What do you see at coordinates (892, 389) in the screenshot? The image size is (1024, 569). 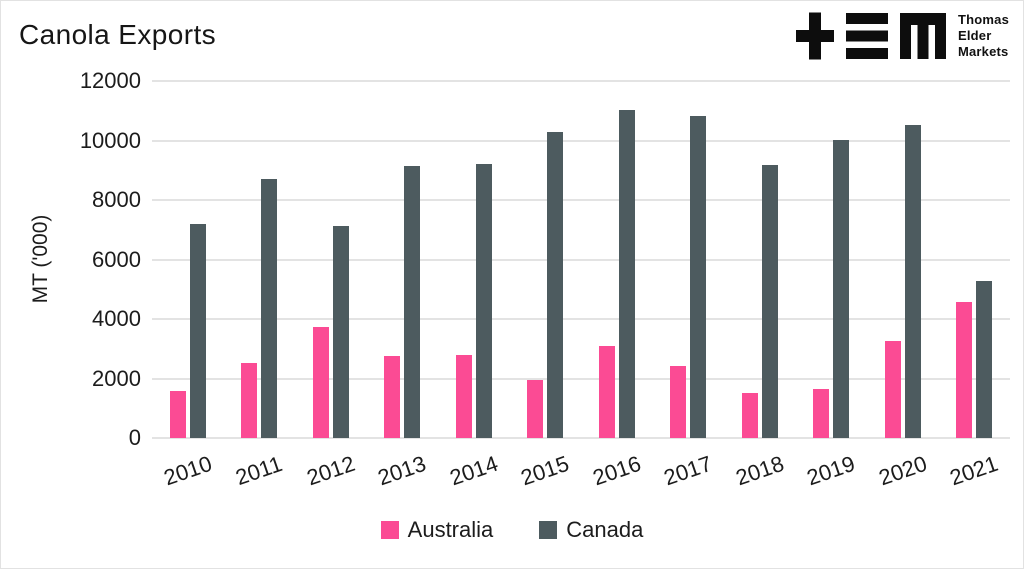 I see `bar-australia-2020` at bounding box center [892, 389].